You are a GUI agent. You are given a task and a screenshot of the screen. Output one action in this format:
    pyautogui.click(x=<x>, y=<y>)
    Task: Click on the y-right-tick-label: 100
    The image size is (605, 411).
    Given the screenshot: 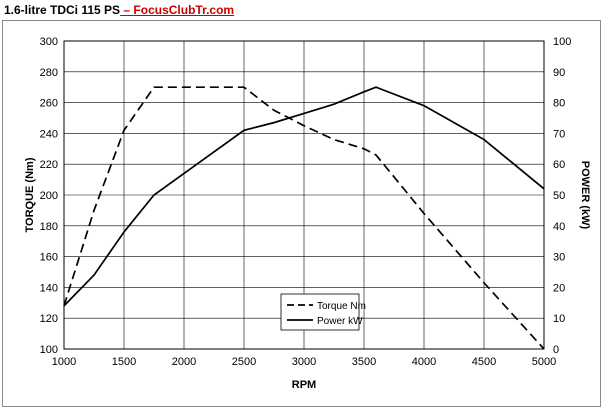 What is the action you would take?
    pyautogui.click(x=562, y=42)
    